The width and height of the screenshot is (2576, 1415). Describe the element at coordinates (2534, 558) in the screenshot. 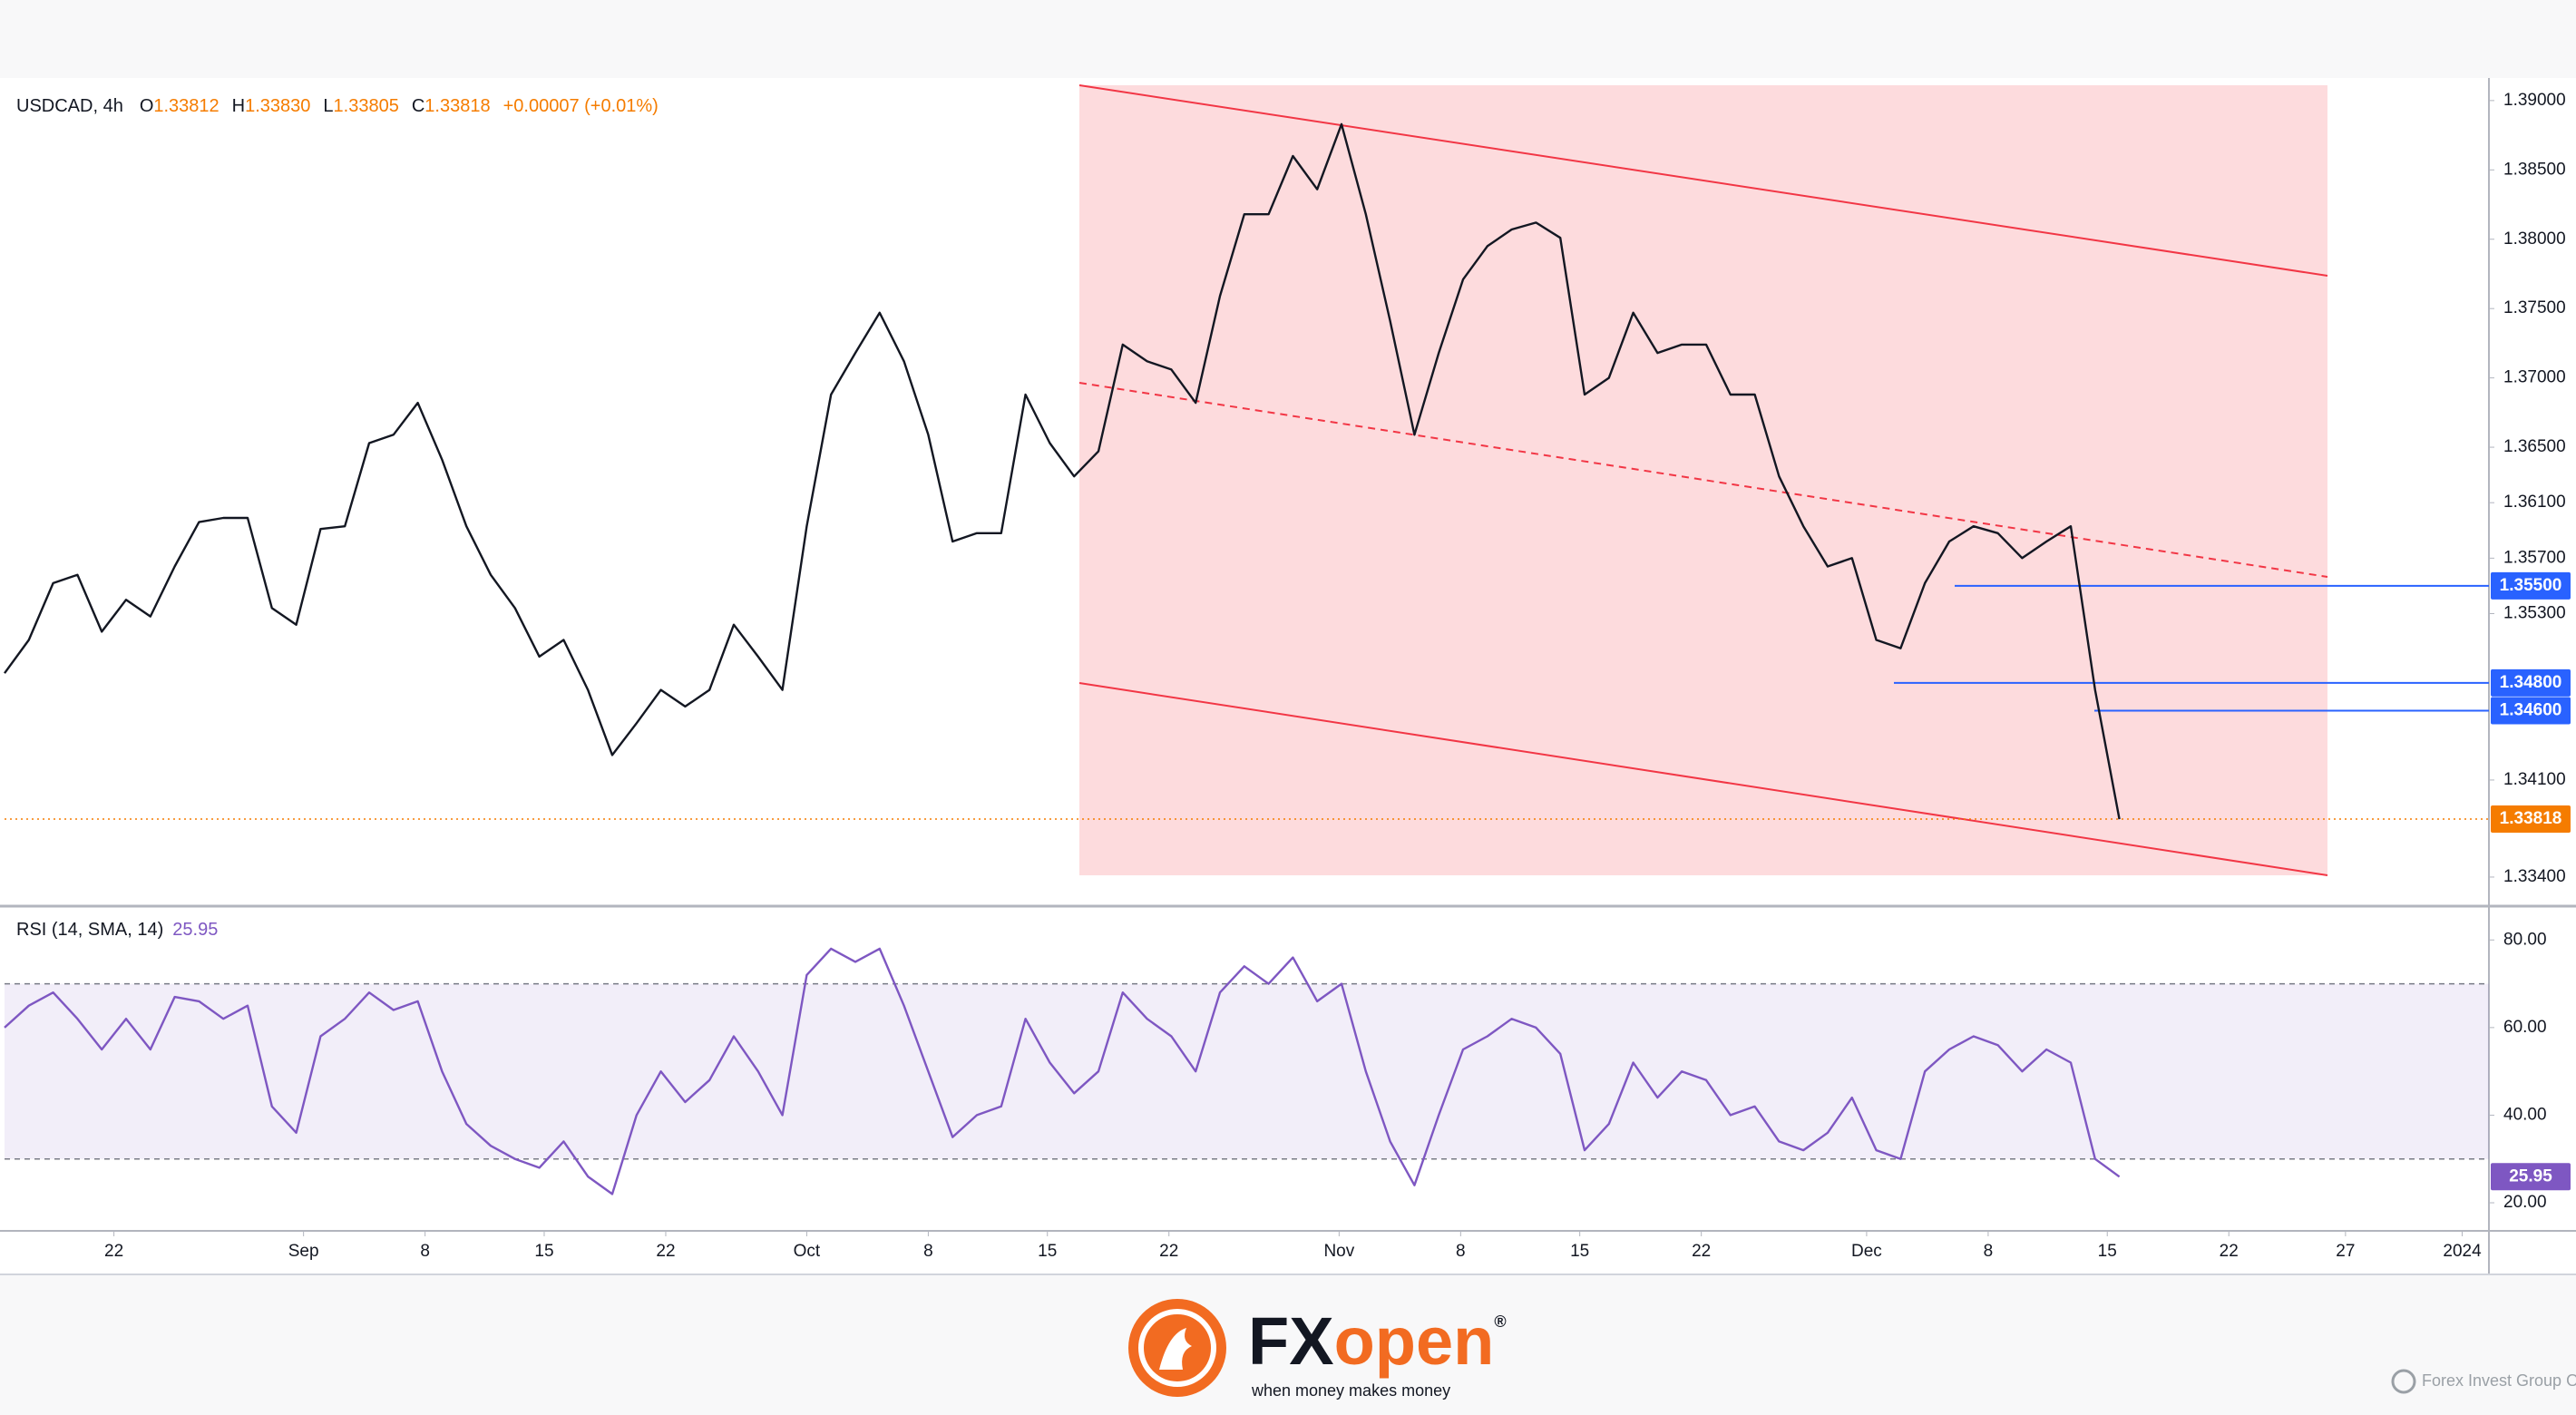

I see `y-tick-label: 1.35700` at that location.